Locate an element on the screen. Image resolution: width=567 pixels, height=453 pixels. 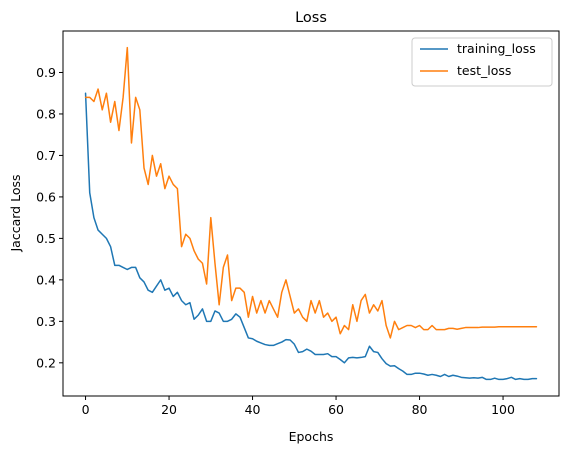
x-tick-label: 100 is located at coordinates (503, 409).